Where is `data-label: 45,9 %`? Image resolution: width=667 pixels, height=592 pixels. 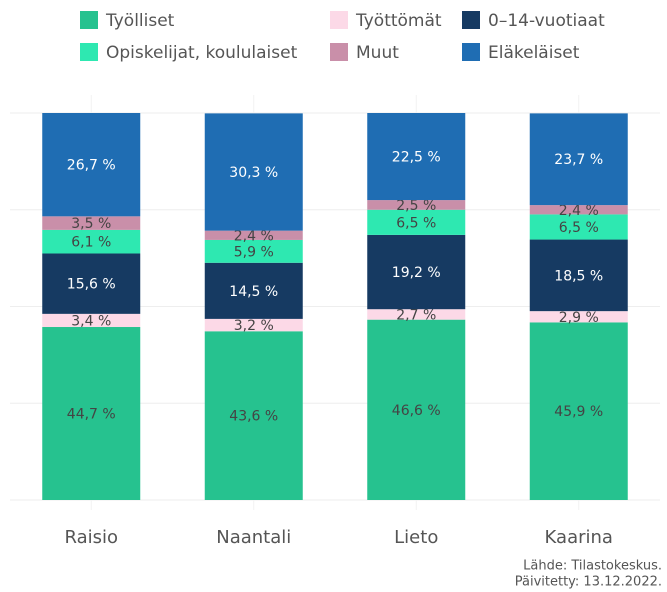 data-label: 45,9 % is located at coordinates (578, 412).